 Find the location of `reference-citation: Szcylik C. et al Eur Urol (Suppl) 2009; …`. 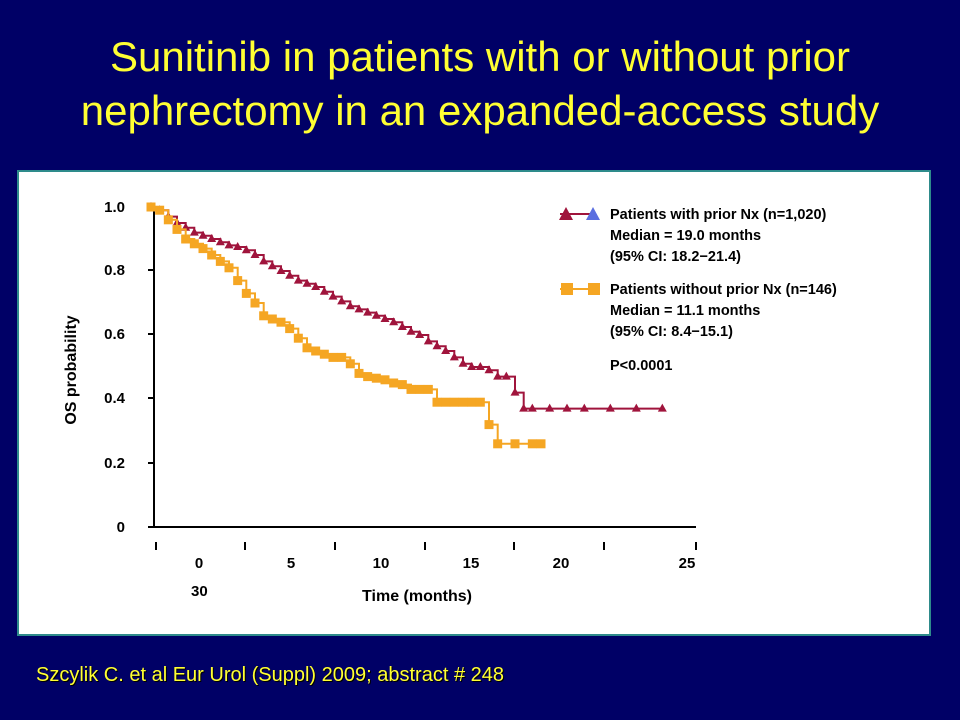

reference-citation: Szcylik C. et al Eur Urol (Suppl) 2009; … is located at coordinates (270, 675).